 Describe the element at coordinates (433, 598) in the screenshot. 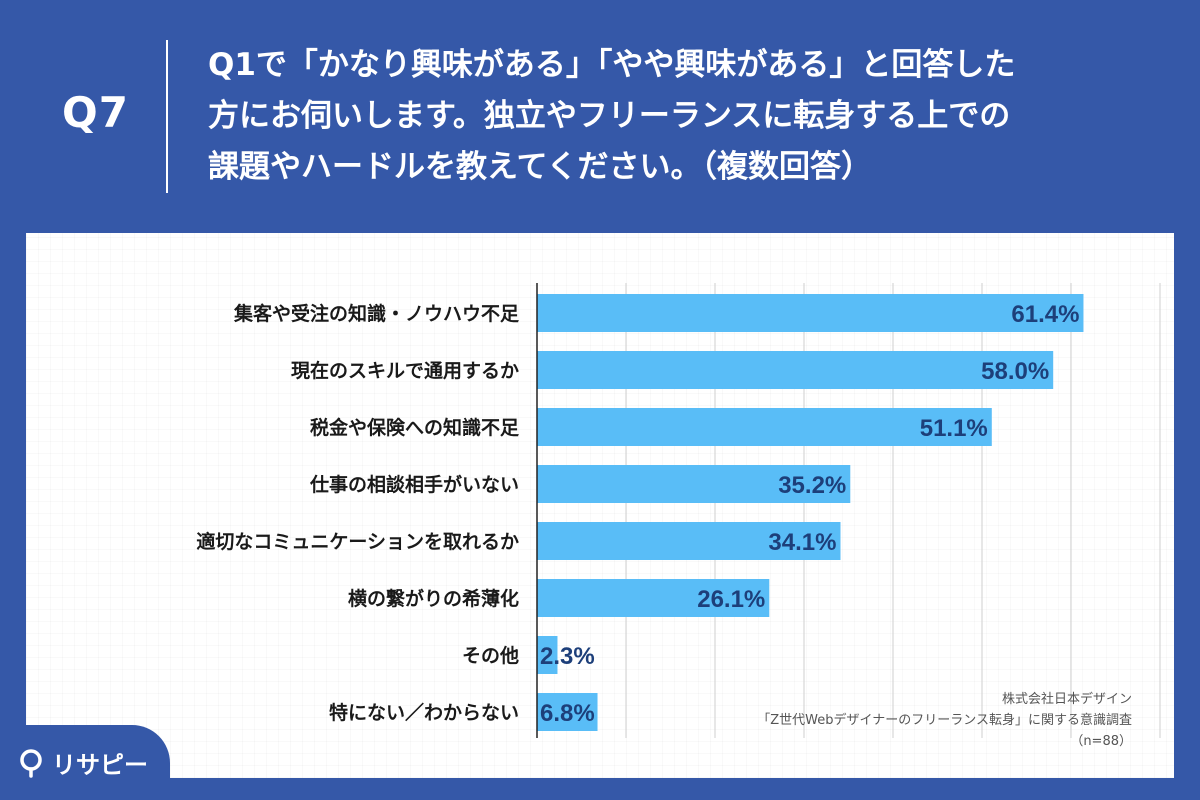

I see `category-label: 横の繋がりの希薄化` at that location.